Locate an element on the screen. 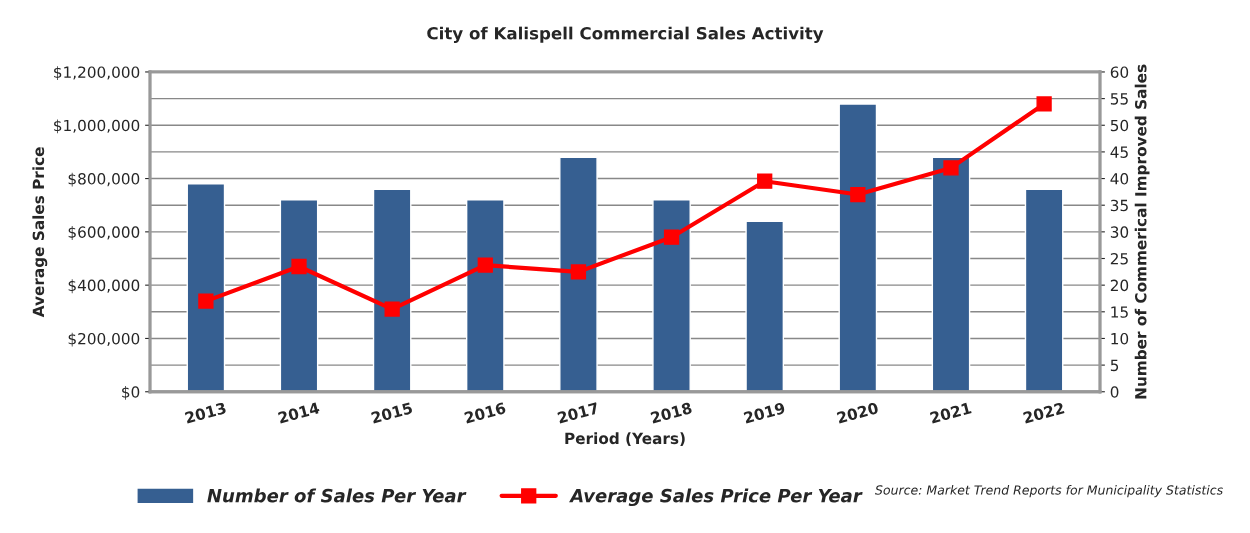 The width and height of the screenshot is (1250, 533). x-tick-label: 2019 is located at coordinates (764, 412).